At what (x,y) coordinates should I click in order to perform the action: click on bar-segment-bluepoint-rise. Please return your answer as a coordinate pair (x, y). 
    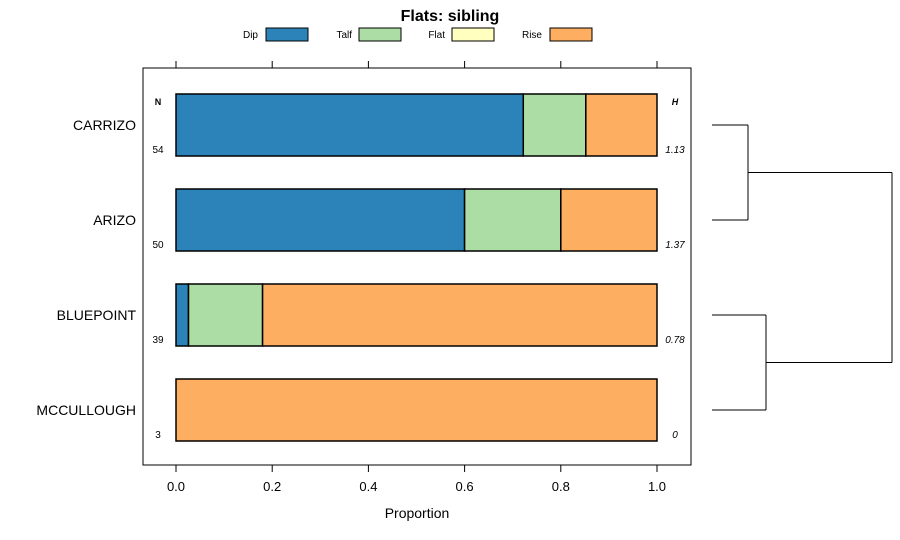
    Looking at the image, I should click on (459, 315).